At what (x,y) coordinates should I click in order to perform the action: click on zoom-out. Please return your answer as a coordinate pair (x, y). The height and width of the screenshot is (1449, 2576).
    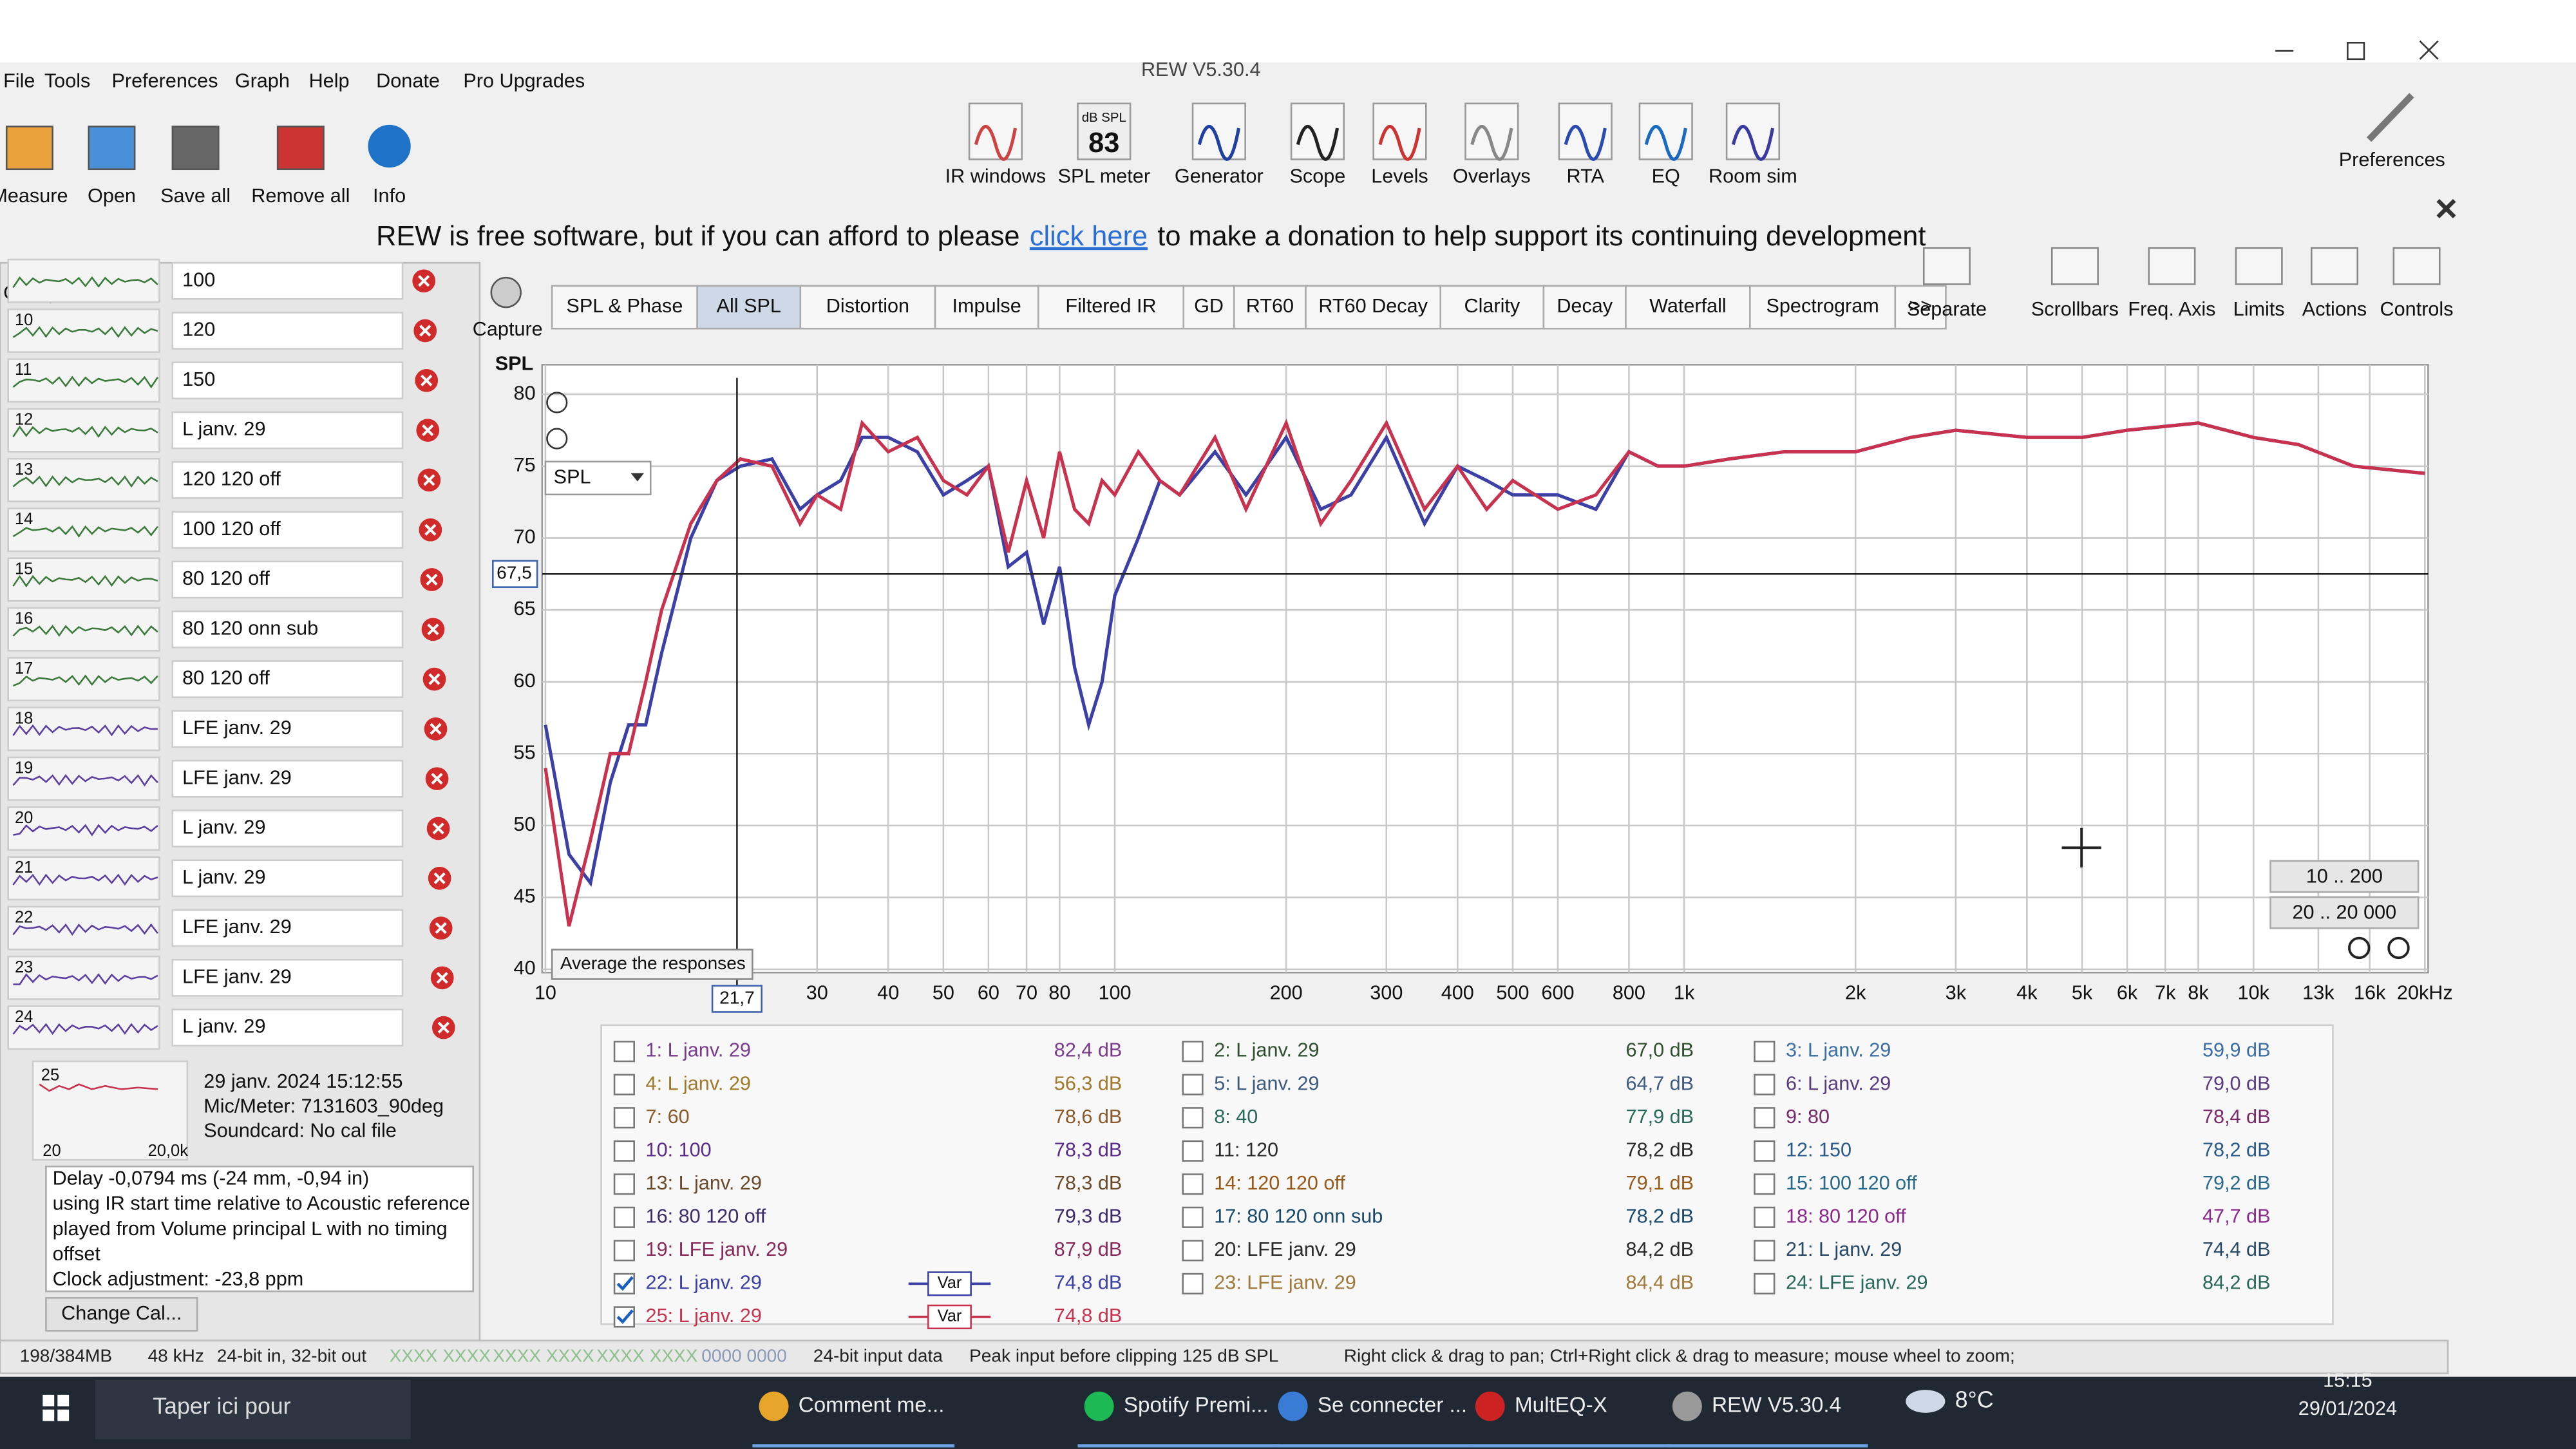
    Looking at the image, I should click on (557, 439).